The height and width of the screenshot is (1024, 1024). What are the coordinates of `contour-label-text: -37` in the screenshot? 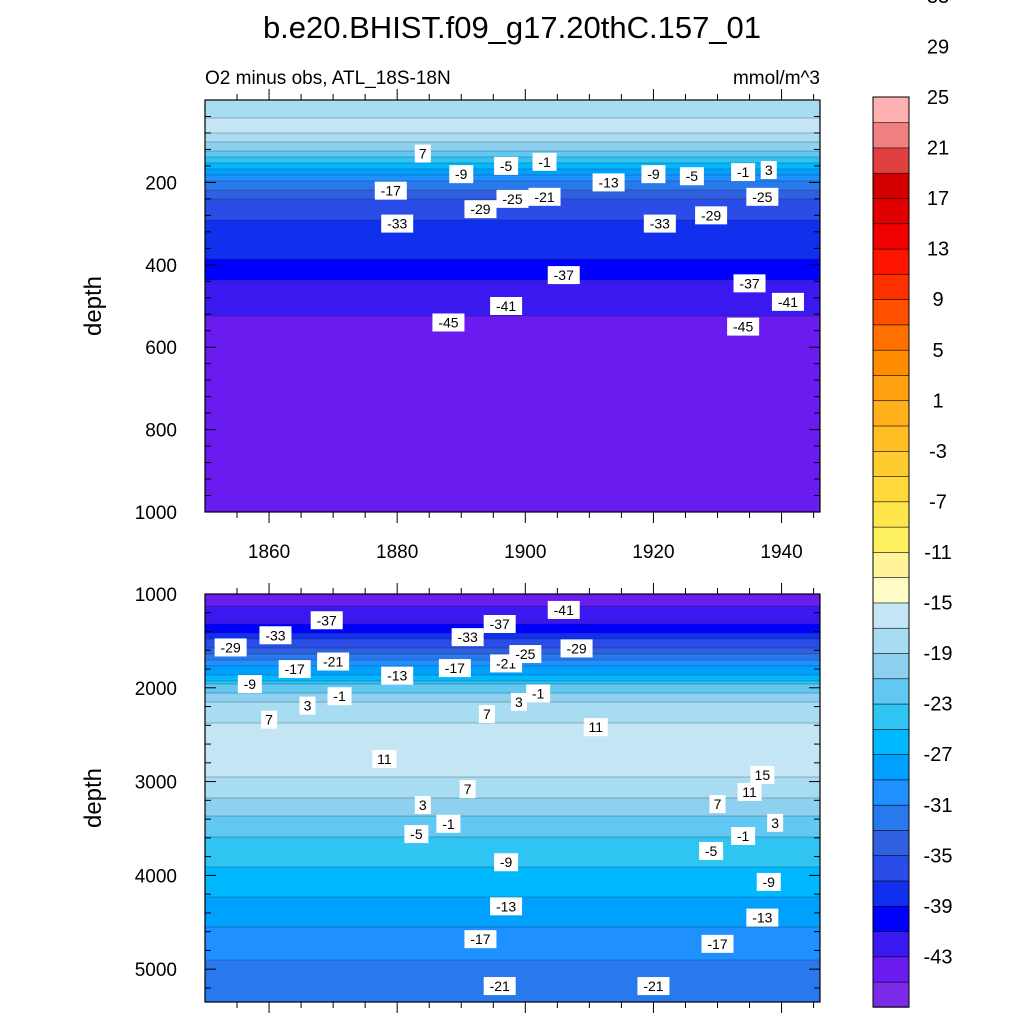 It's located at (327, 620).